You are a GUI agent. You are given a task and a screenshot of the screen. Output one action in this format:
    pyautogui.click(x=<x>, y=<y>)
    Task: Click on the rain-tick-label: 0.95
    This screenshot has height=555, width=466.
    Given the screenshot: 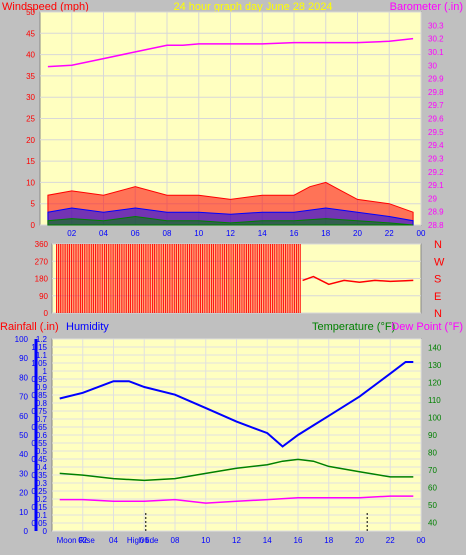 What is the action you would take?
    pyautogui.click(x=39, y=379)
    